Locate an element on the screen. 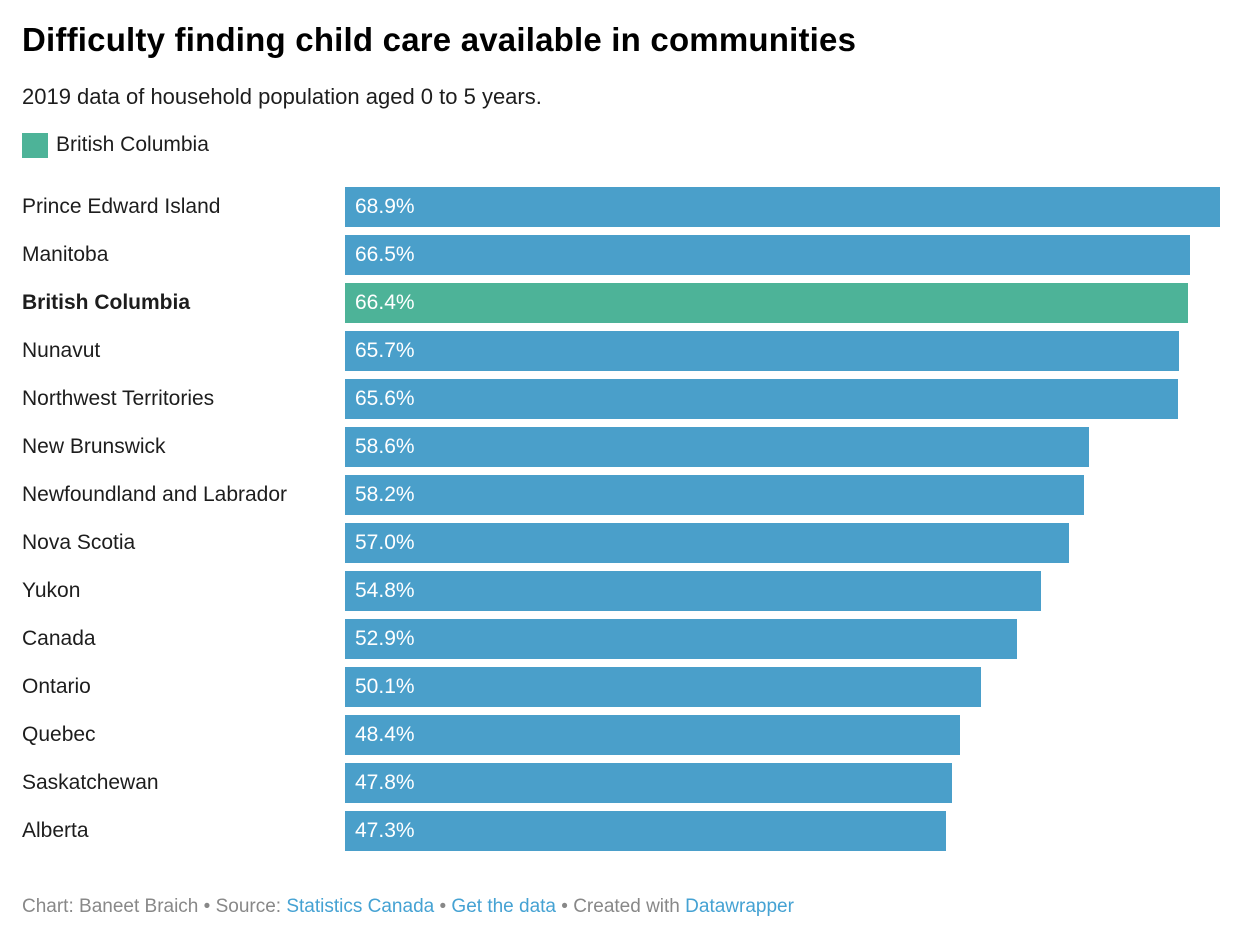 This screenshot has width=1240, height=938. category-label: New Brunswick is located at coordinates (94, 447).